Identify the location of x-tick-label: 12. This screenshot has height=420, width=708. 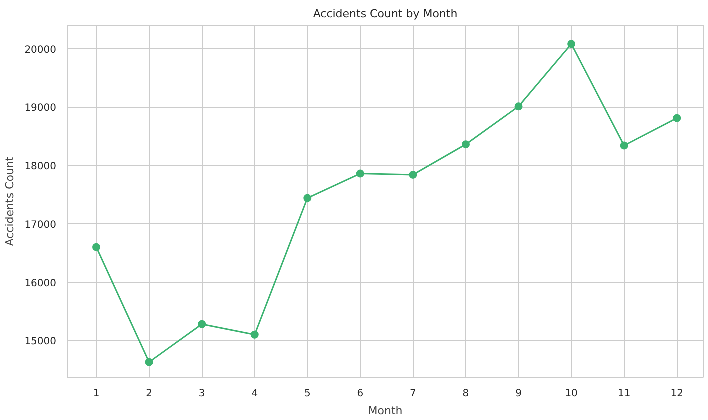
(677, 394).